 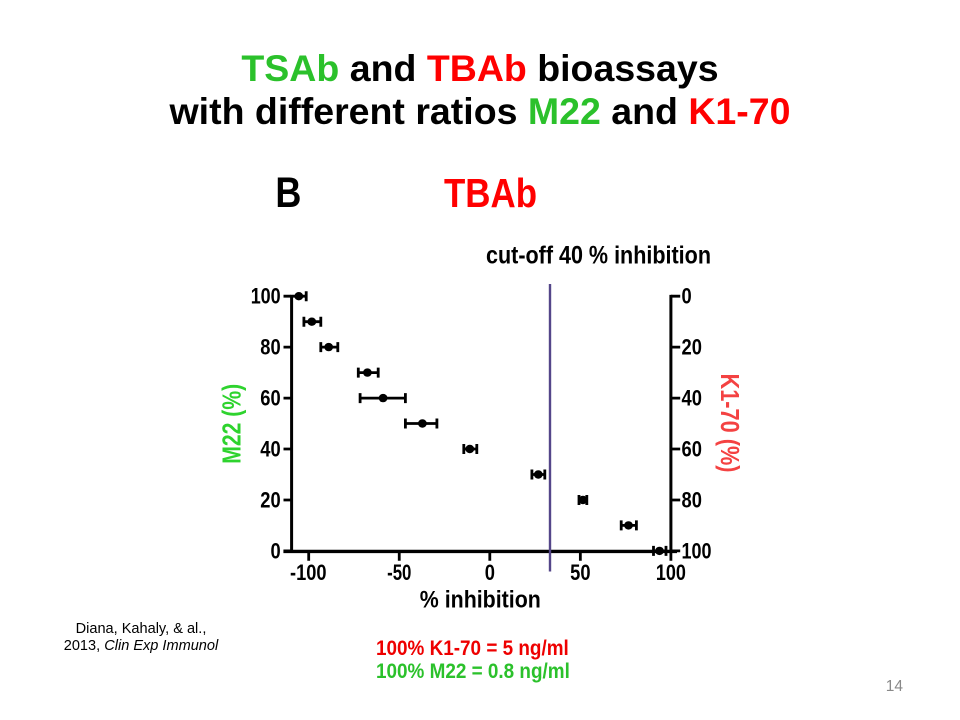 I want to click on svg-text: % inhibition, so click(x=480, y=600).